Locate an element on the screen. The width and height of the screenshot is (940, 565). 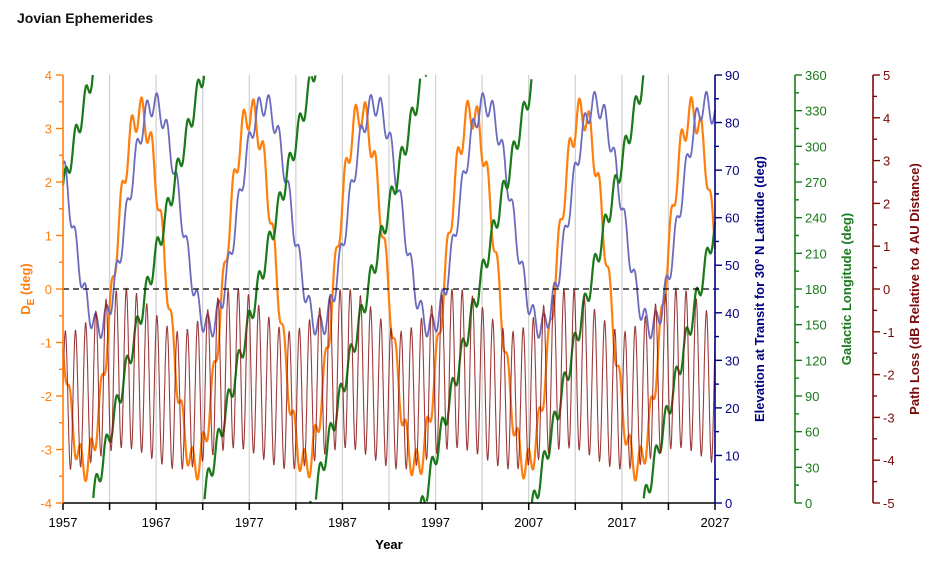
y-tick-label-ploss: -5 is located at coordinates (889, 503).